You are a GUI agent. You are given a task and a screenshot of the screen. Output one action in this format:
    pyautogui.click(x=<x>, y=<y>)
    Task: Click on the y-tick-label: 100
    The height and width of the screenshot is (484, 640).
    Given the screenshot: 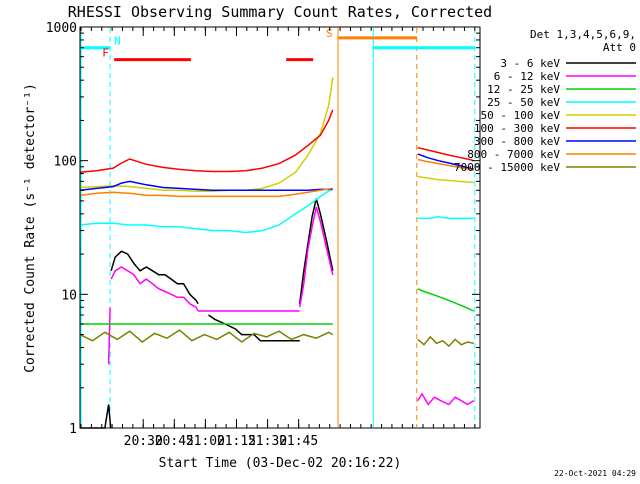 What is the action you would take?
    pyautogui.click(x=65, y=162)
    